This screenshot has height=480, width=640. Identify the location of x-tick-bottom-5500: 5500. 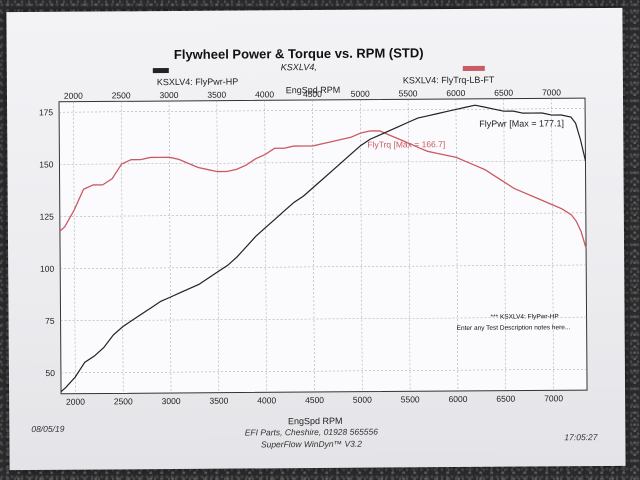
(410, 399).